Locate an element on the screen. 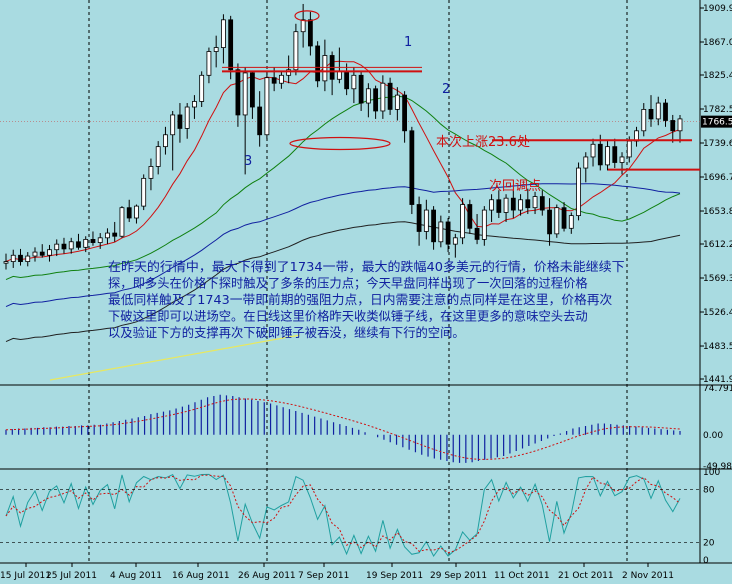 The height and width of the screenshot is (584, 732). price-tick-label: 1782.50 is located at coordinates (717, 110).